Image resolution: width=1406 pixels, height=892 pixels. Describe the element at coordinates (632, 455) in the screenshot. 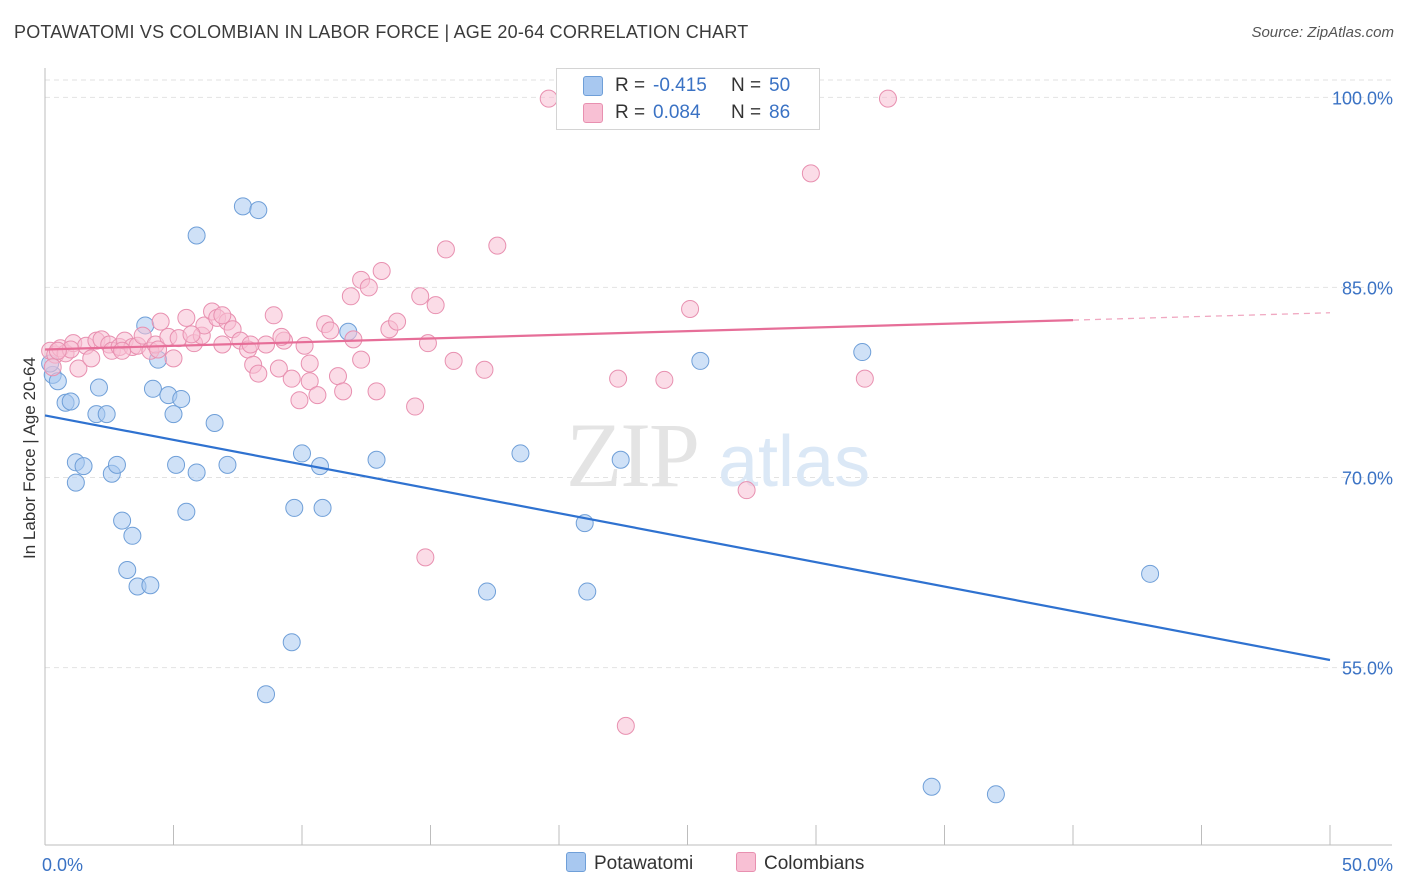

I see `watermark-zip: ZIP` at that location.